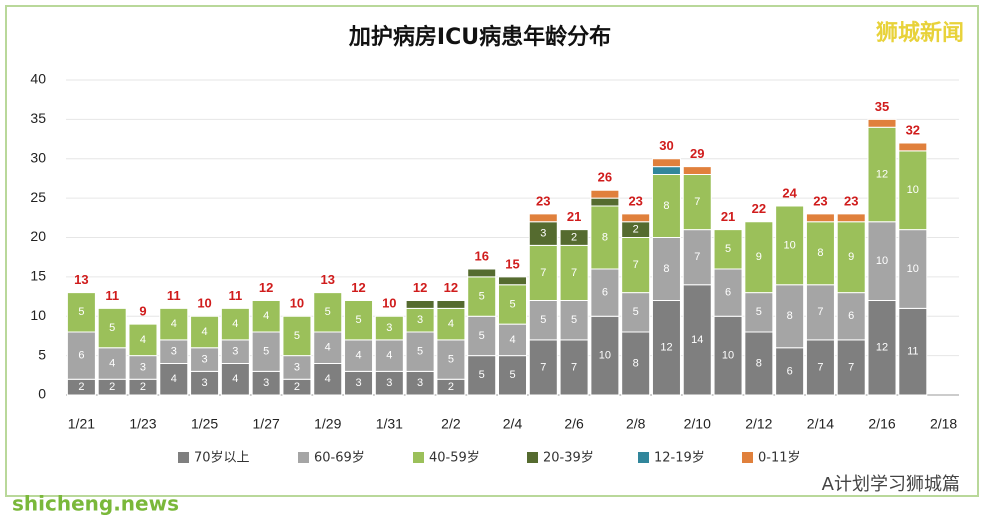 The image size is (988, 524). I want to click on y-tick-label: 40, so click(38, 79).